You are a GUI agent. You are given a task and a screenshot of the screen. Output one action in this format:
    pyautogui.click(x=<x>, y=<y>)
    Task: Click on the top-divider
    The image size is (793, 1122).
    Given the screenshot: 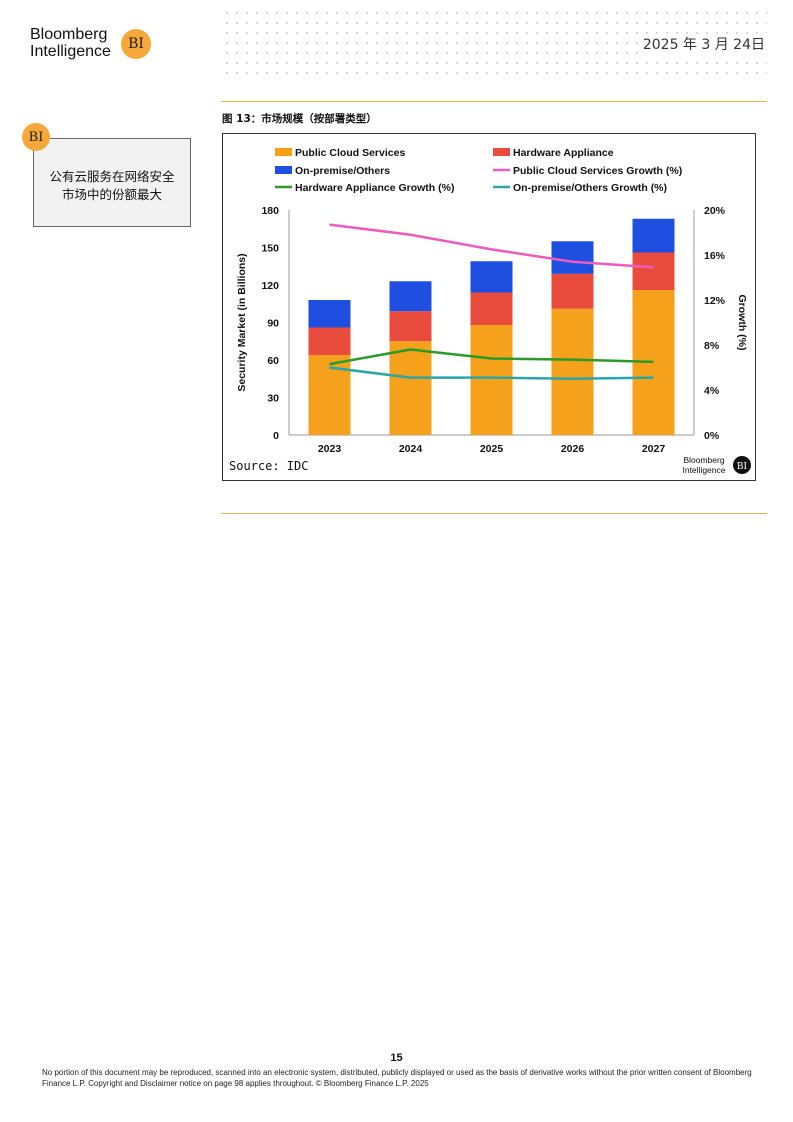 What is the action you would take?
    pyautogui.click(x=494, y=101)
    